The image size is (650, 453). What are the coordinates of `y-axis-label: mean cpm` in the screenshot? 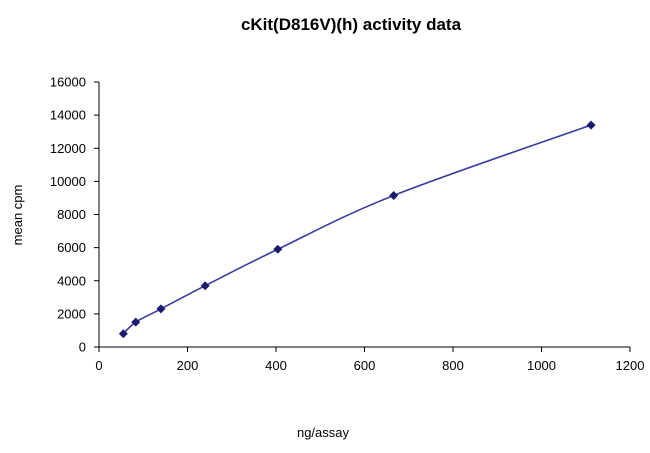 It's located at (17, 215).